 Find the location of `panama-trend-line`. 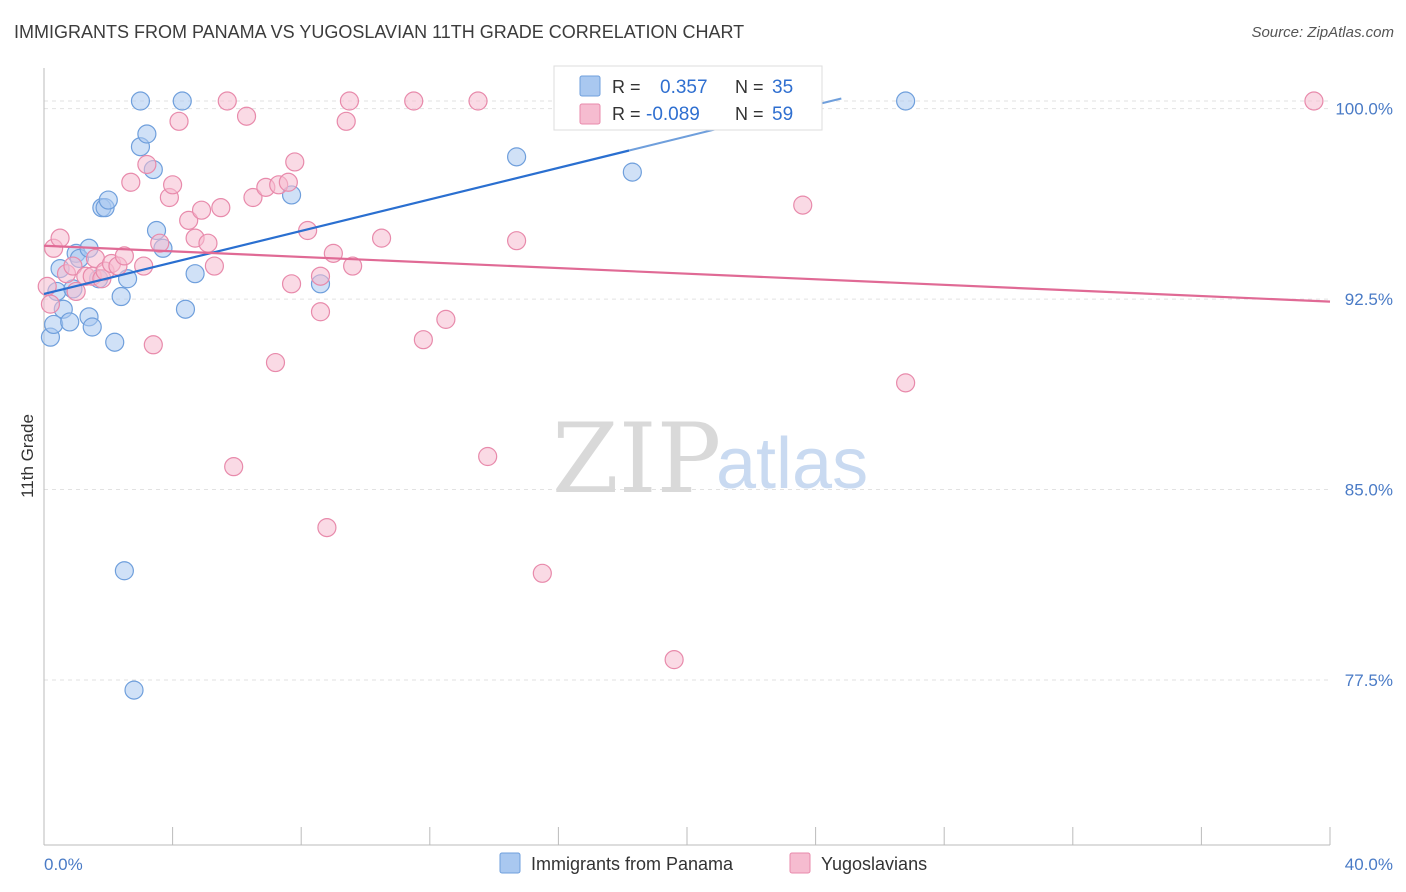

panama-trend-line is located at coordinates (336, 222).